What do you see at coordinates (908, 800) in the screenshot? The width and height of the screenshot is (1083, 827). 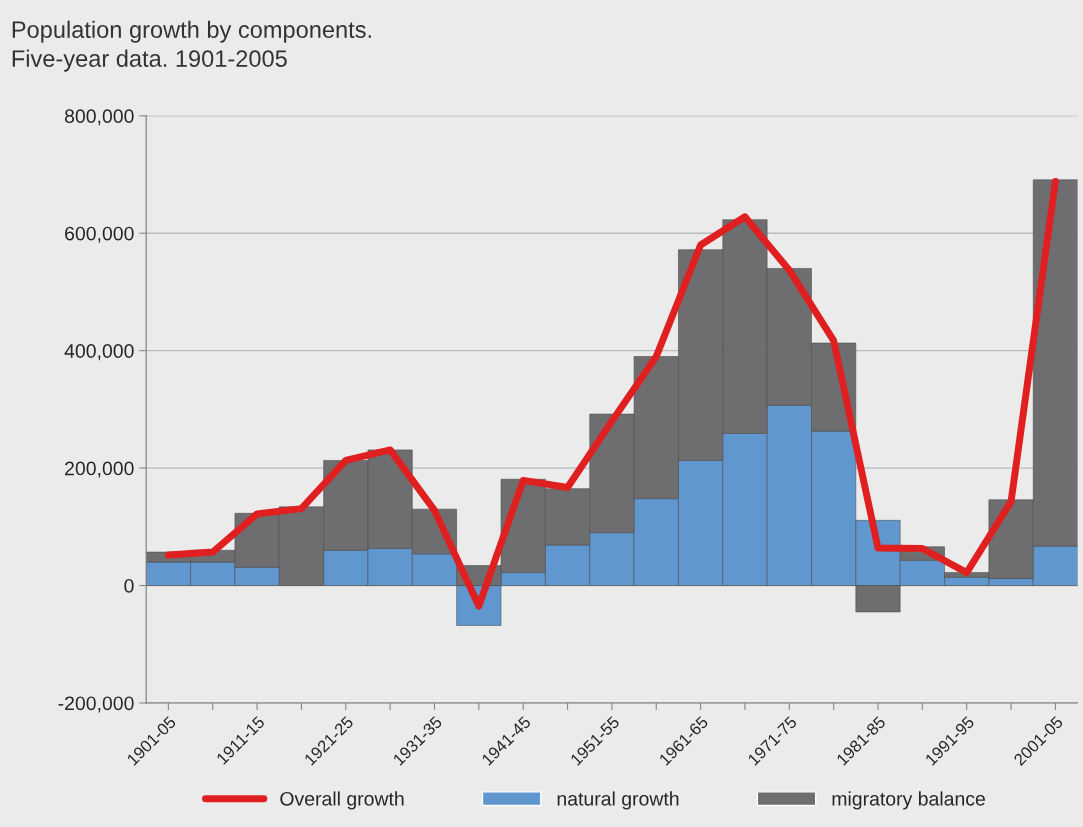 I see `legend-label: migratory balance` at bounding box center [908, 800].